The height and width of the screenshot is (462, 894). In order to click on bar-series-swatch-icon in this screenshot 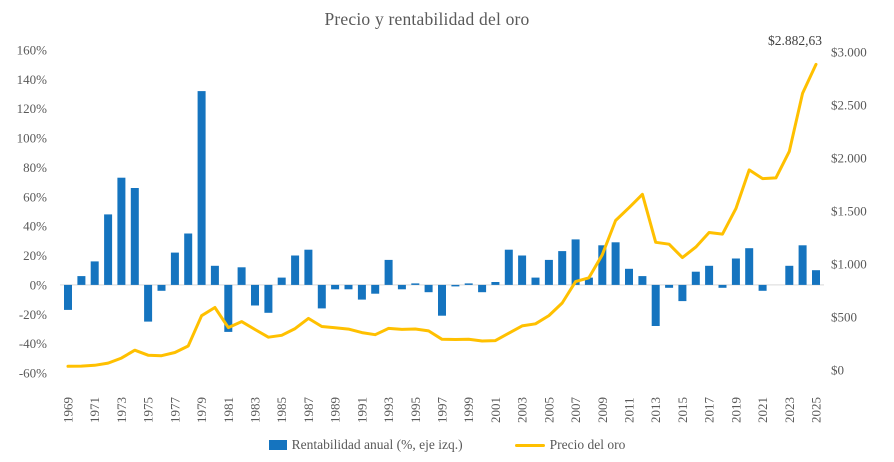, I will do `click(277, 445)`.